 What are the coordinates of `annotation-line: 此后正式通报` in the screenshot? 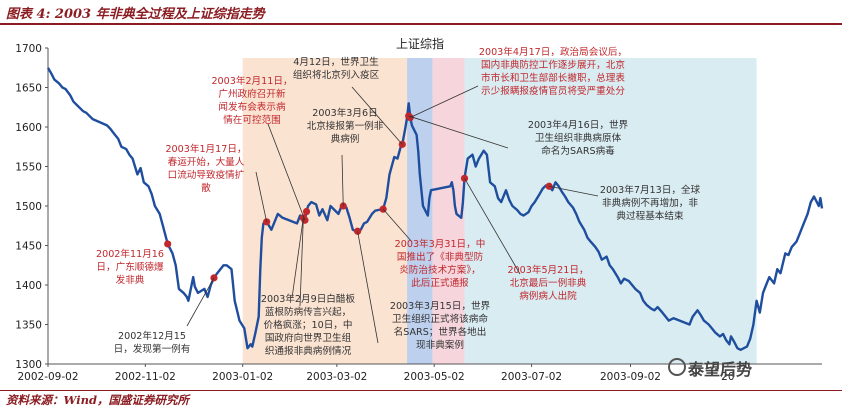 It's located at (440, 283).